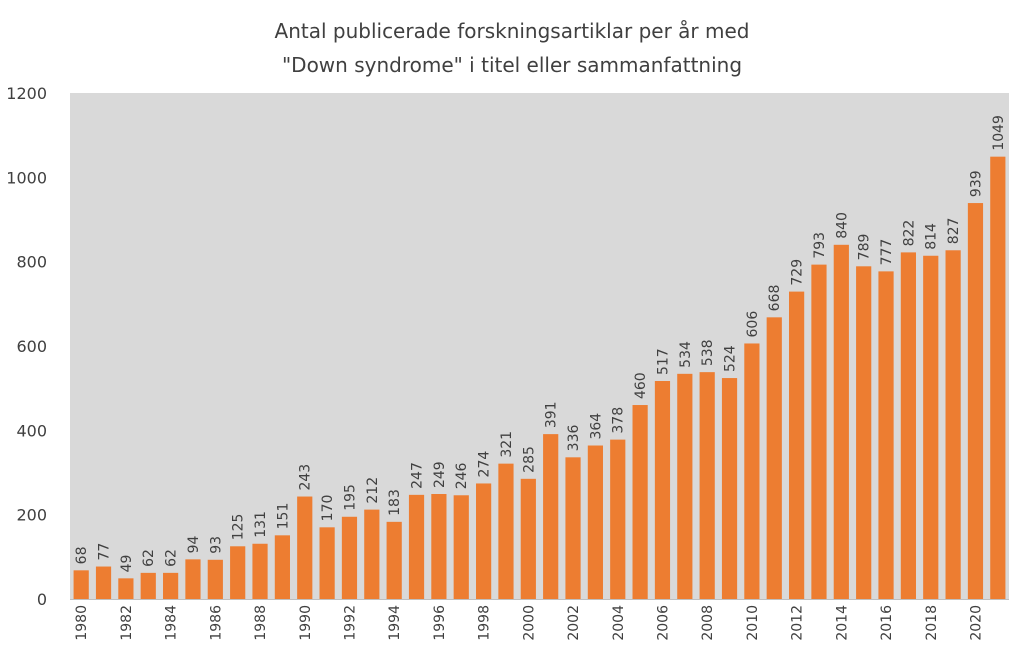 The height and width of the screenshot is (672, 1024). What do you see at coordinates (729, 488) in the screenshot?
I see `bar-2009` at bounding box center [729, 488].